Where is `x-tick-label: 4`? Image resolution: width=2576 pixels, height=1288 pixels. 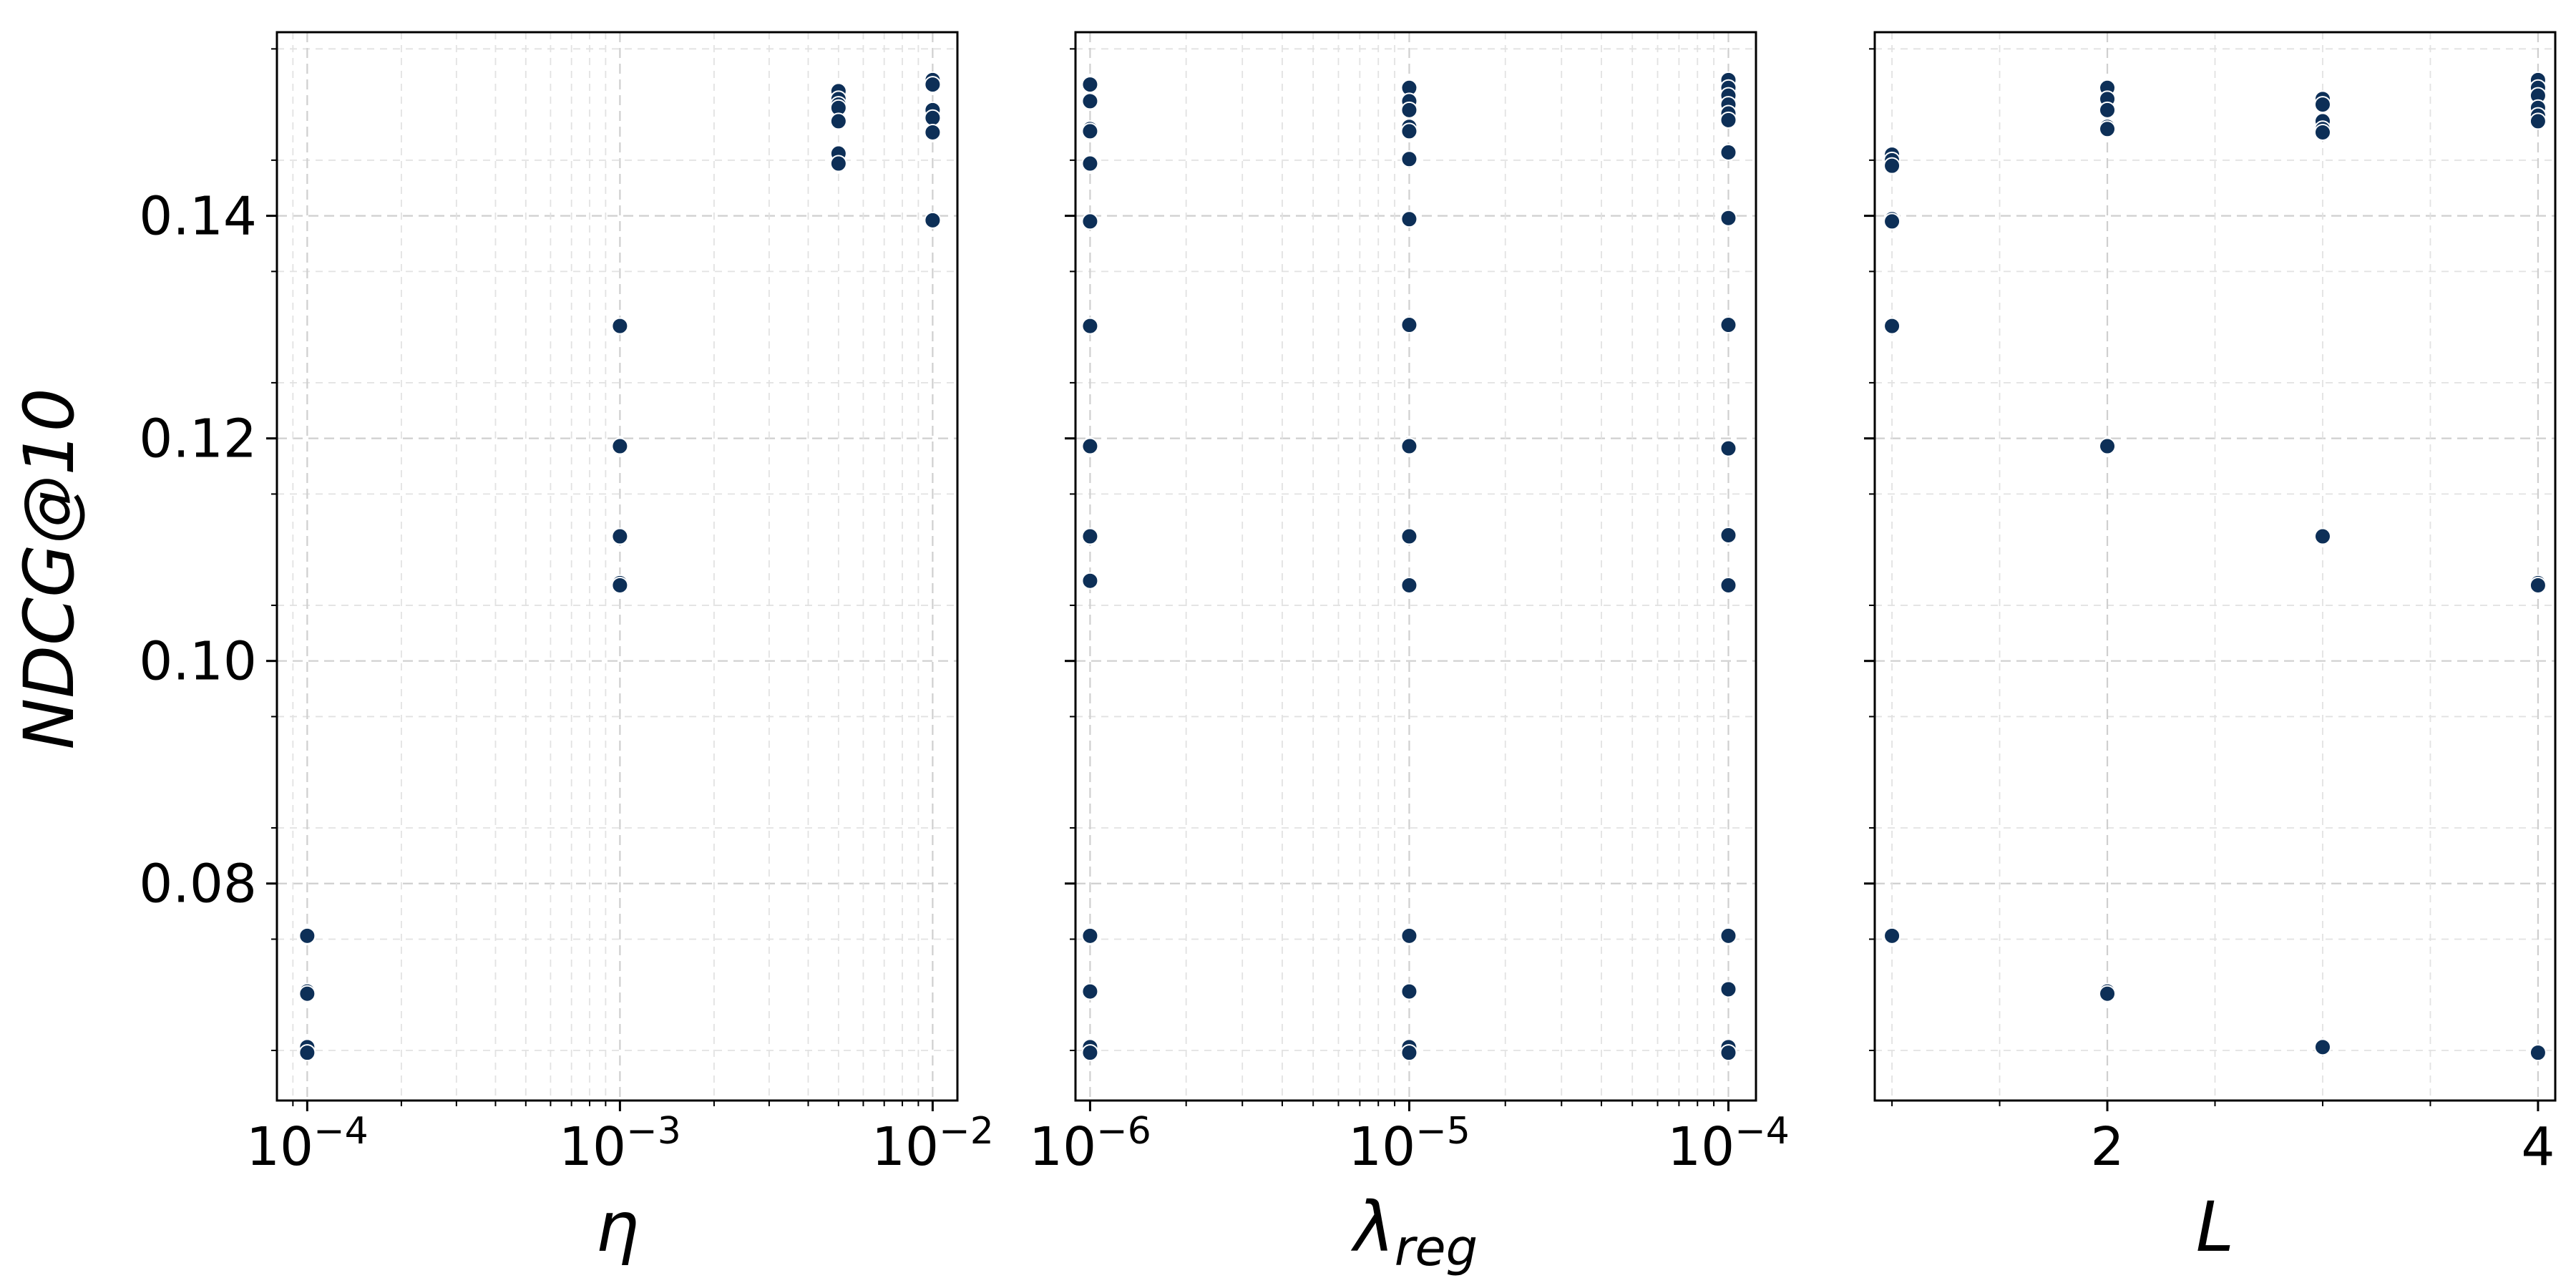
x-tick-label: 4 is located at coordinates (2538, 1147).